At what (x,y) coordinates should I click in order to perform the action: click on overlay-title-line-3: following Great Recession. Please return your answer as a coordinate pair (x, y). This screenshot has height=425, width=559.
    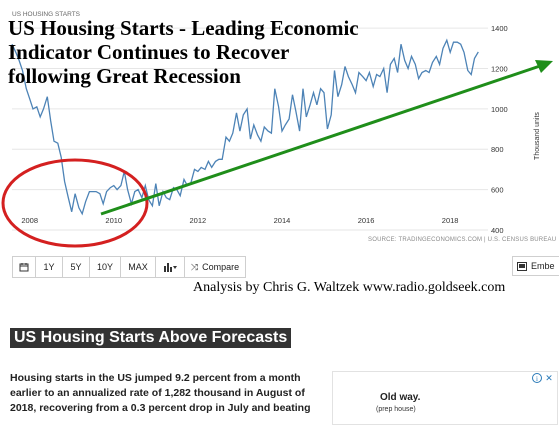
    Looking at the image, I should click on (124, 76).